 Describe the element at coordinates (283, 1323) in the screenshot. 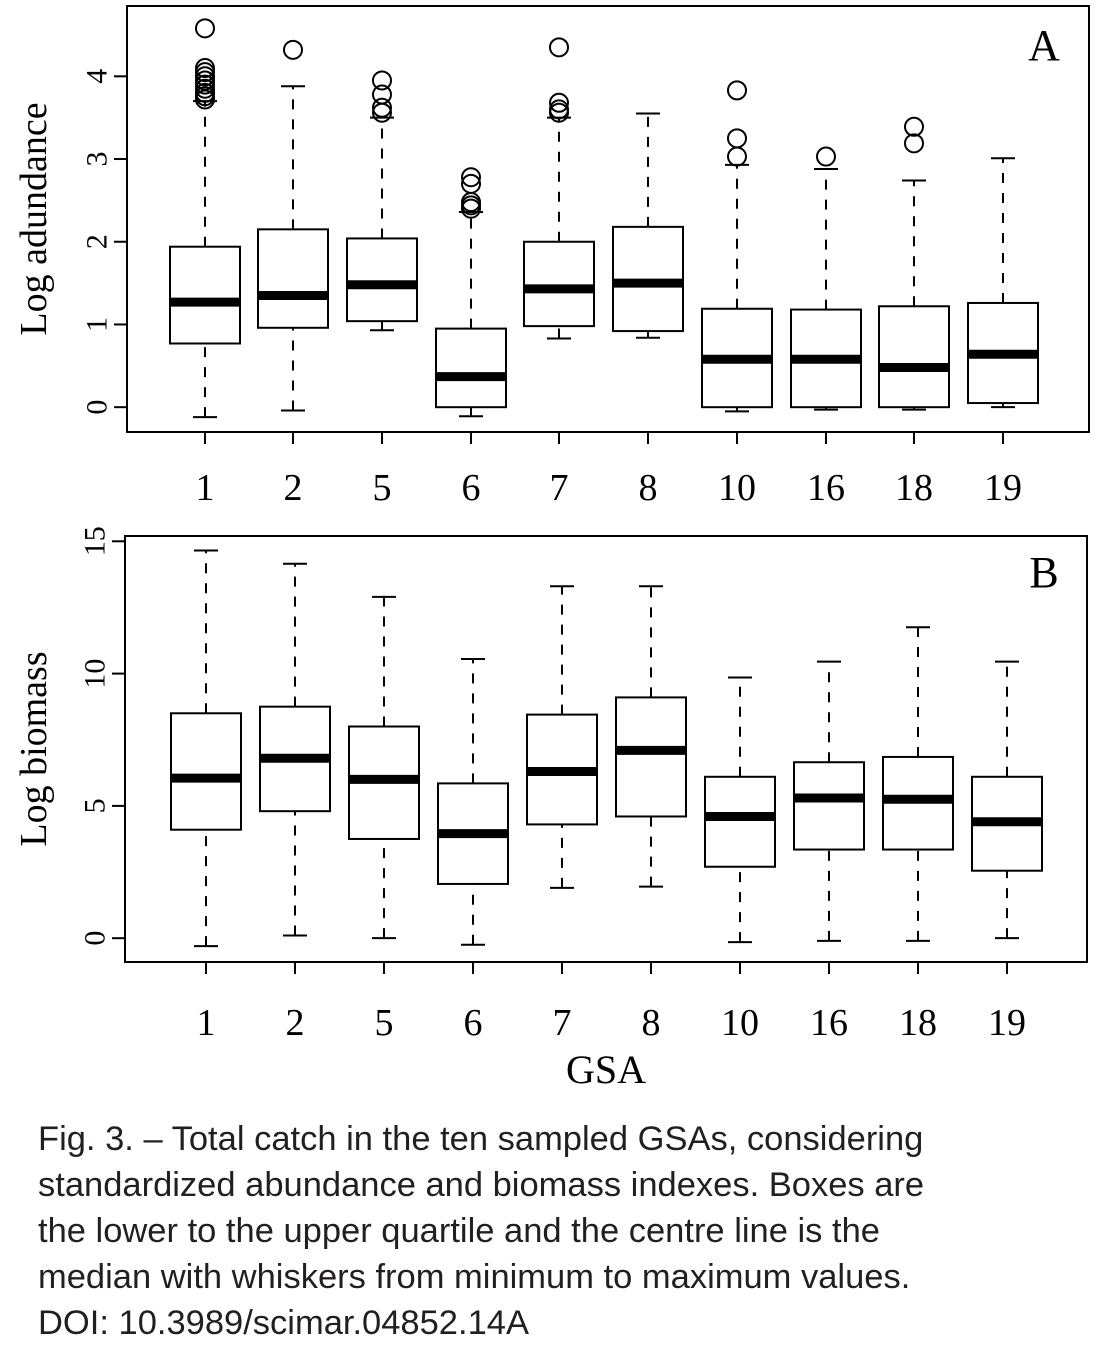

I see `caption-line-5: DOI: 10.3989/scimar.04852.14A` at that location.